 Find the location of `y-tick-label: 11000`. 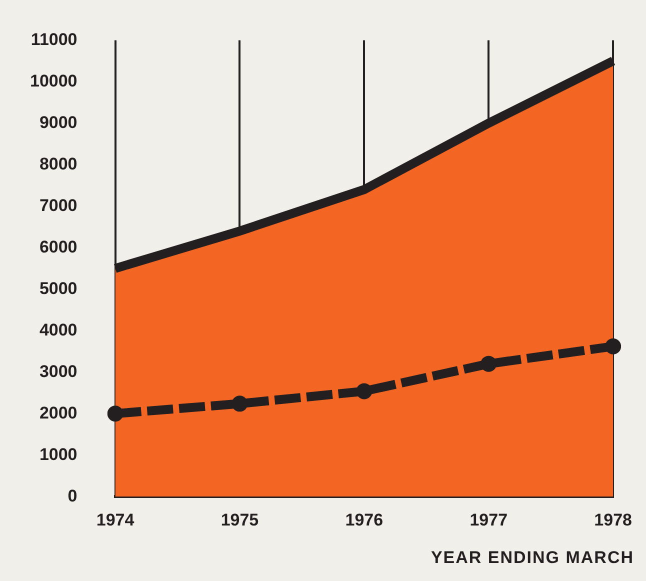

y-tick-label: 11000 is located at coordinates (54, 39).